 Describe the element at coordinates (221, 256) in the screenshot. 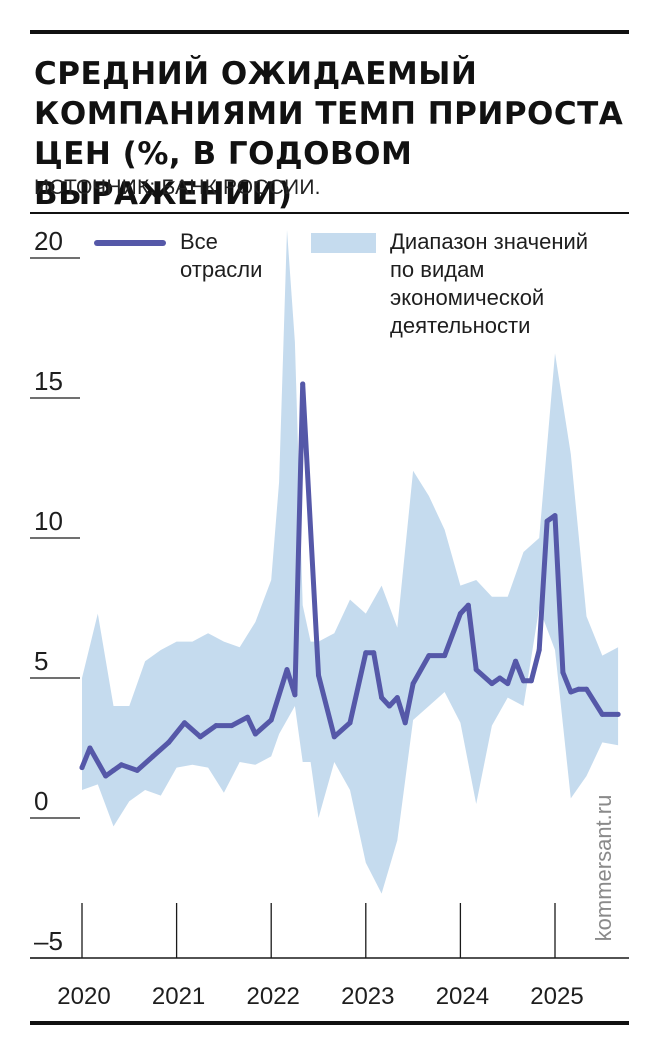

I see `legend-label-all-sectors: Все отрасли` at that location.